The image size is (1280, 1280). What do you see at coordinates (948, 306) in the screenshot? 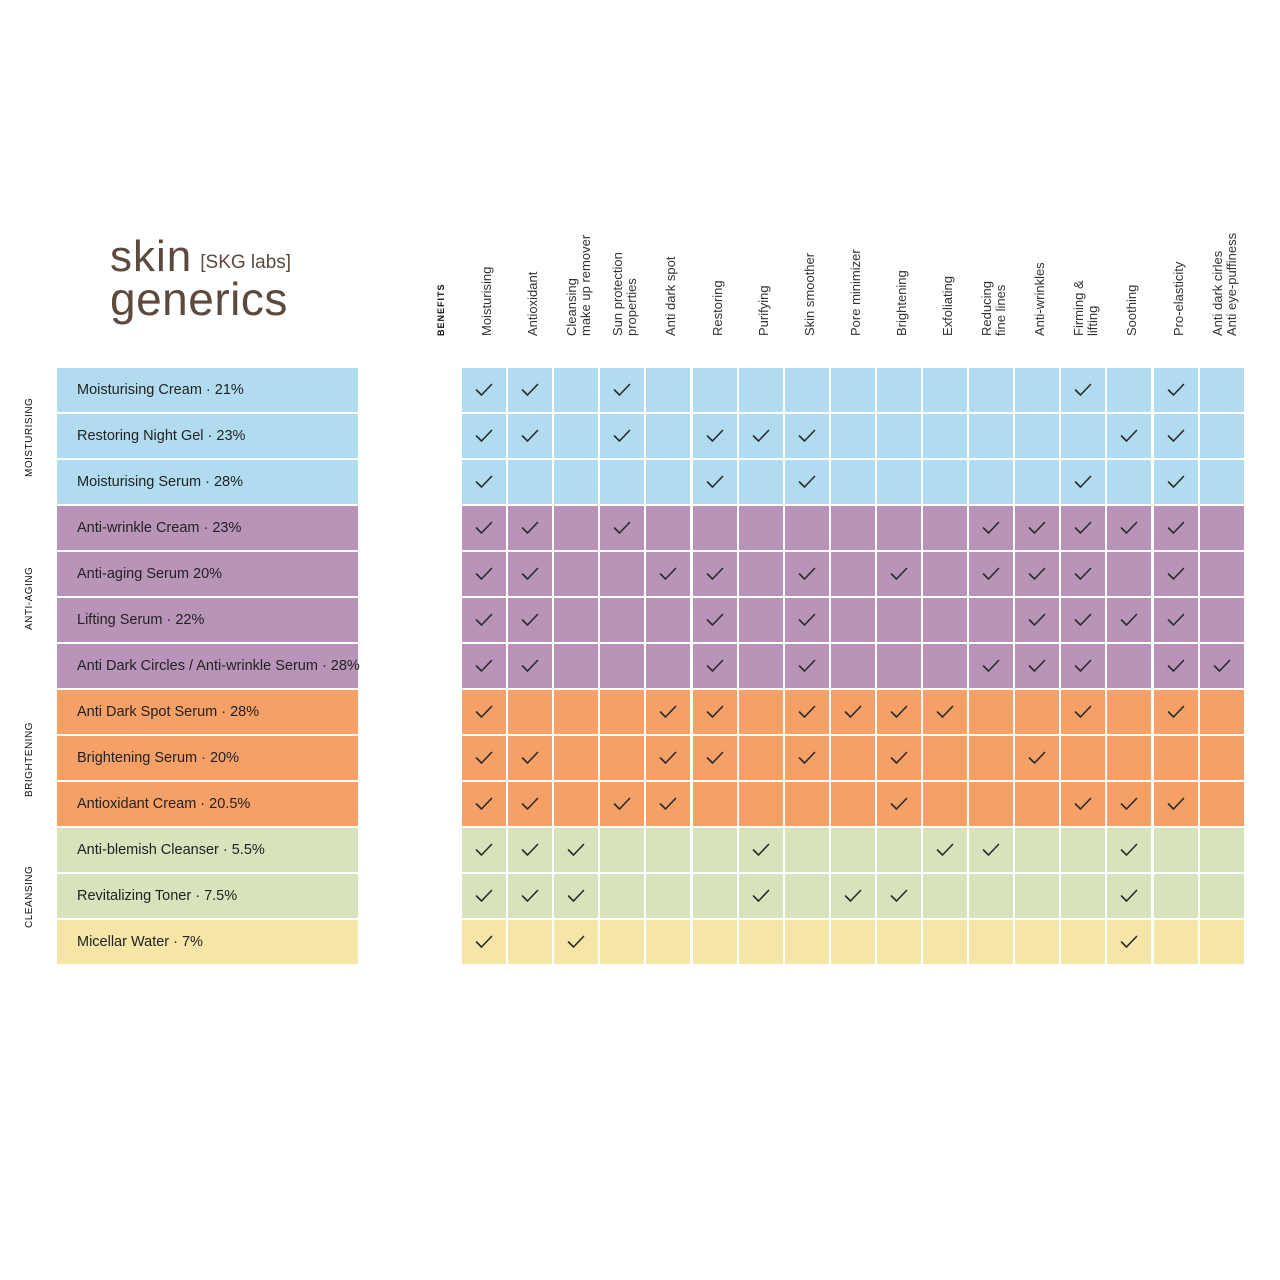
I see `column-header-line: Exfoliating` at bounding box center [948, 306].